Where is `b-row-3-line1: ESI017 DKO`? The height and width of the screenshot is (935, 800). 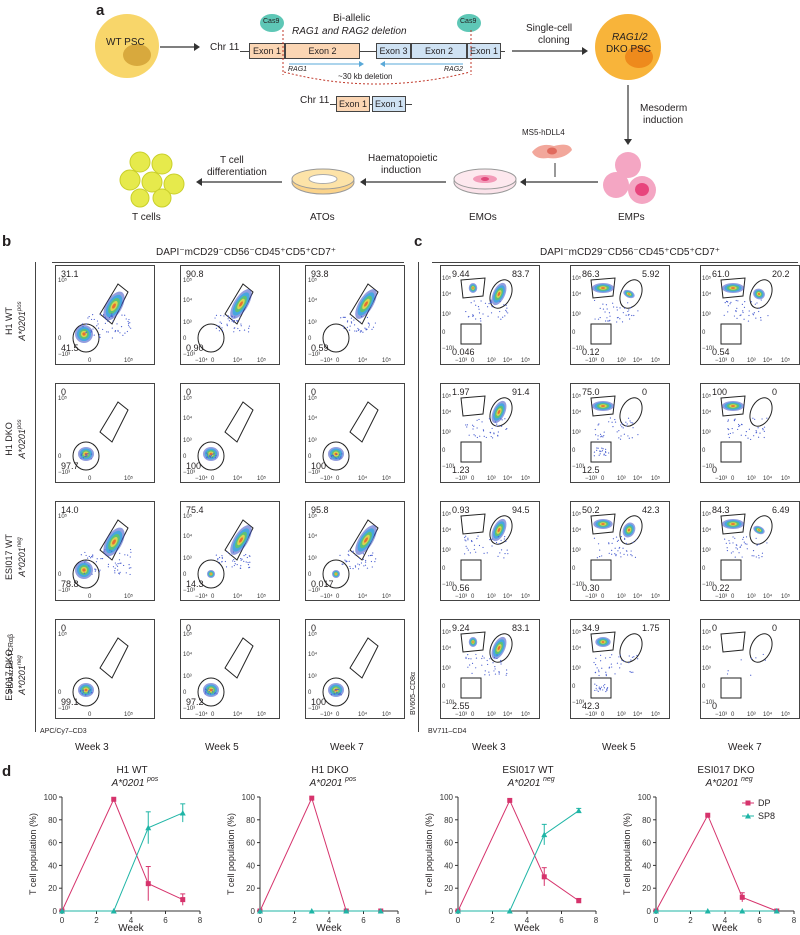
b-row-3-line1: ESI017 DKO is located at coordinates (9, 675).